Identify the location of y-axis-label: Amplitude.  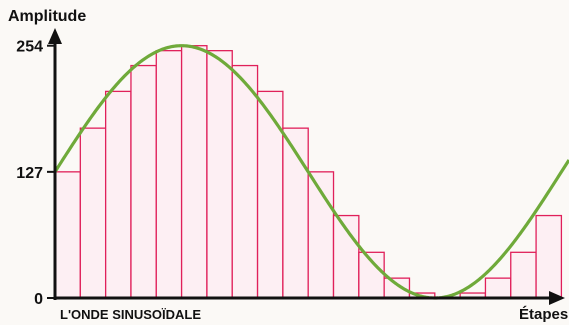
(47, 16).